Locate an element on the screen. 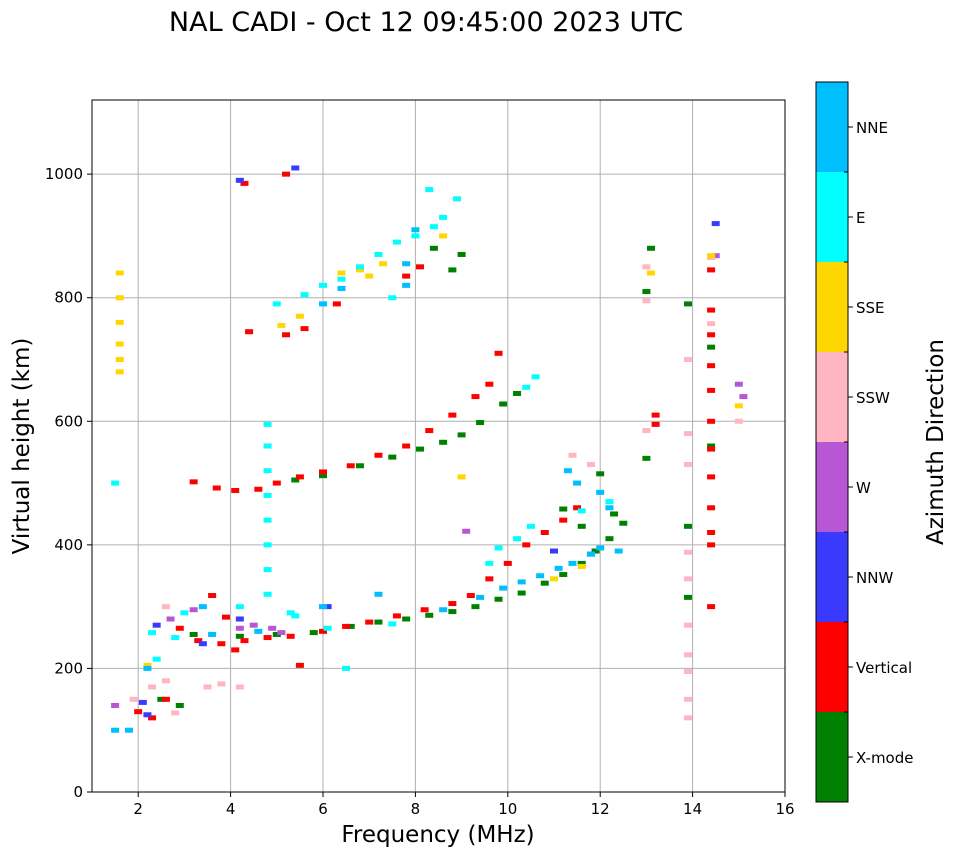 The image size is (958, 857). colorbar-tick-label: X-mode is located at coordinates (884, 758).